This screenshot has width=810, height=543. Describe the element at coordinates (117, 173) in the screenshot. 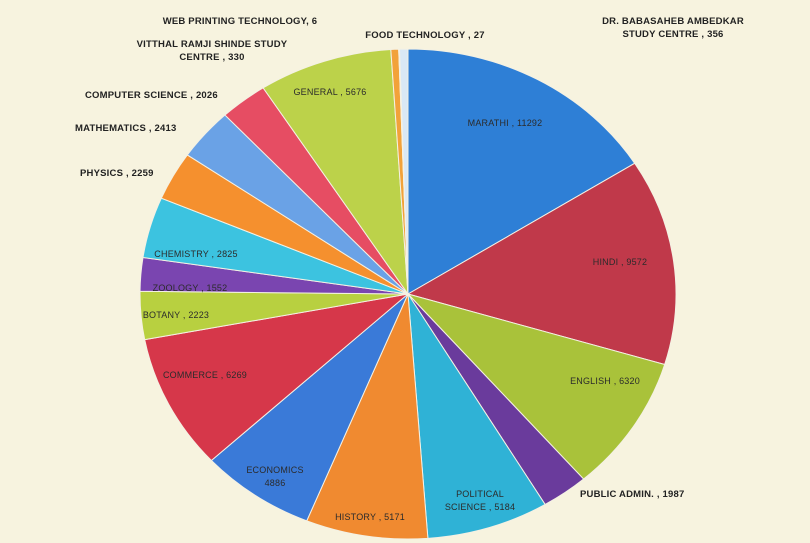

I see `slice-label-physics: PHYSICS , 2259` at that location.